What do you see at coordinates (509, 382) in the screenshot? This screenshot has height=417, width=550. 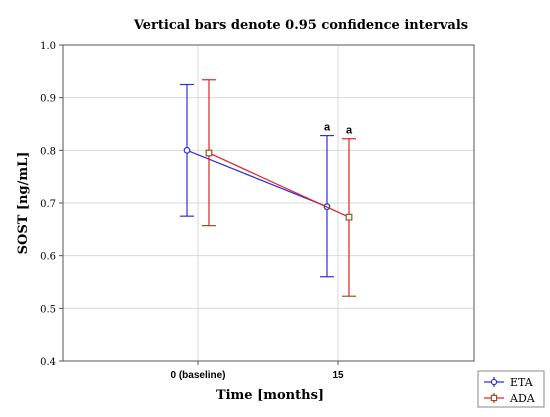 I see `legend-item-eta: ETA` at bounding box center [509, 382].